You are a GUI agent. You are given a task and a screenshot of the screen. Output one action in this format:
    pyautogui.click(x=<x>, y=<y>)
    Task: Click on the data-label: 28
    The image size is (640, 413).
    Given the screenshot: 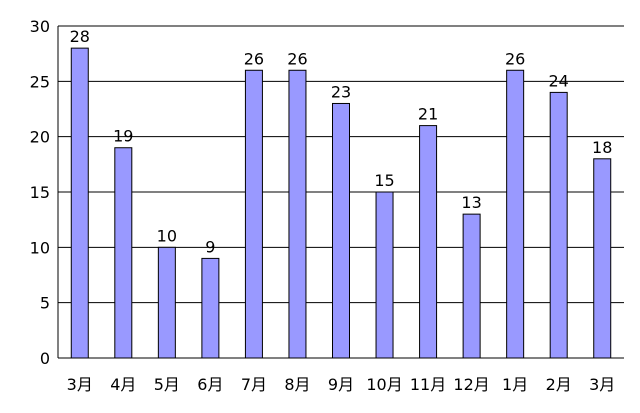 What is the action you would take?
    pyautogui.click(x=80, y=36)
    